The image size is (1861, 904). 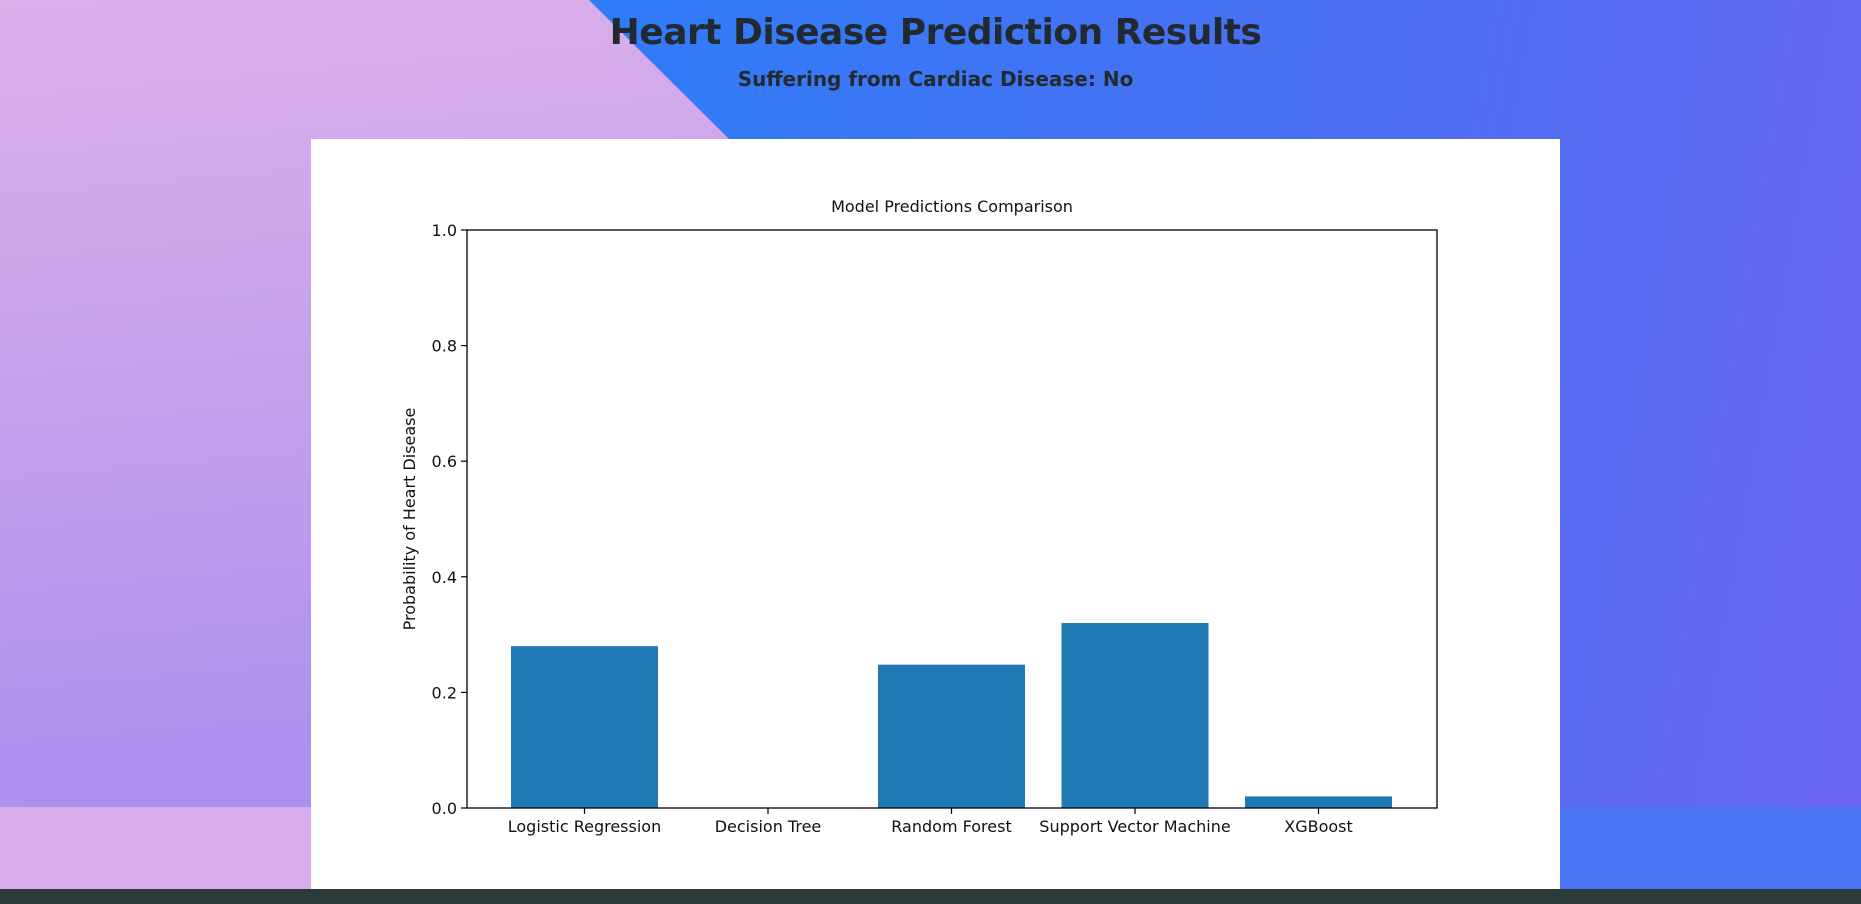 What do you see at coordinates (444, 346) in the screenshot?
I see `y-tick-label: 0.8` at bounding box center [444, 346].